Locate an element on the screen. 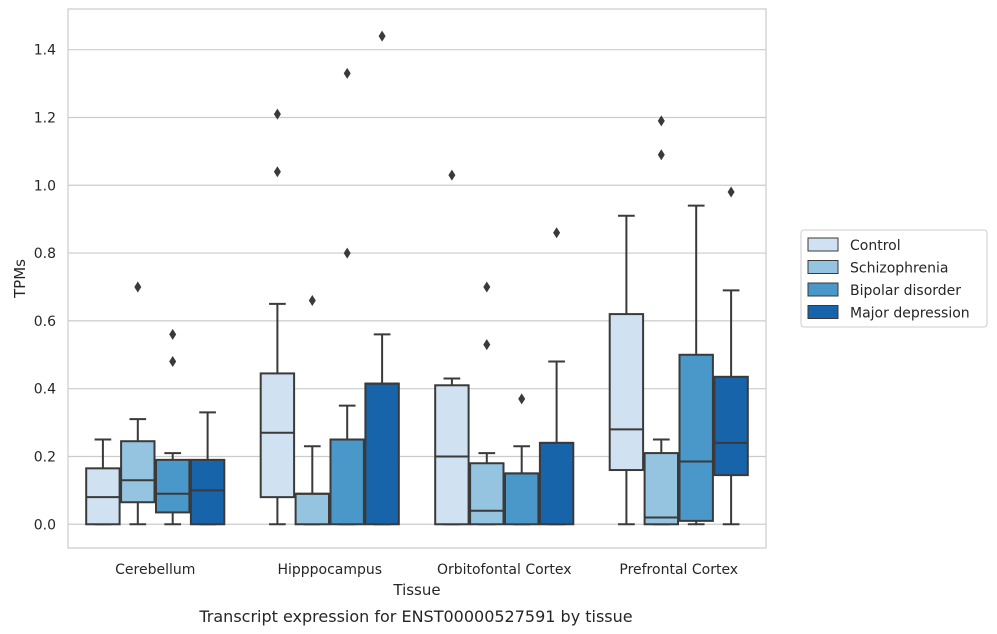 The image size is (997, 634). legend-label: Schizophrenia is located at coordinates (899, 269).